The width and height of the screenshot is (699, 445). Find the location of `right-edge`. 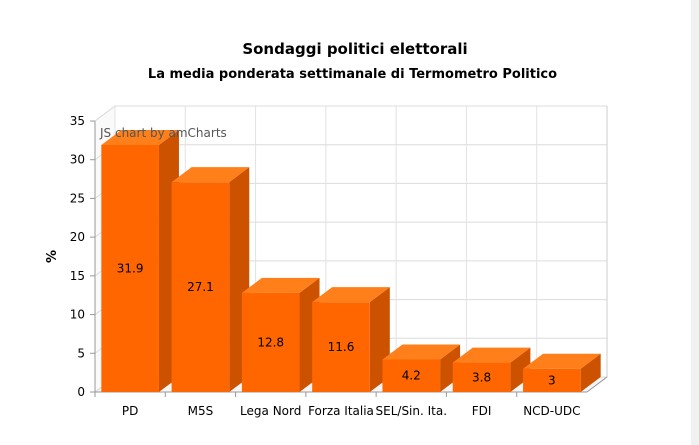

right-edge is located at coordinates (695, 222).